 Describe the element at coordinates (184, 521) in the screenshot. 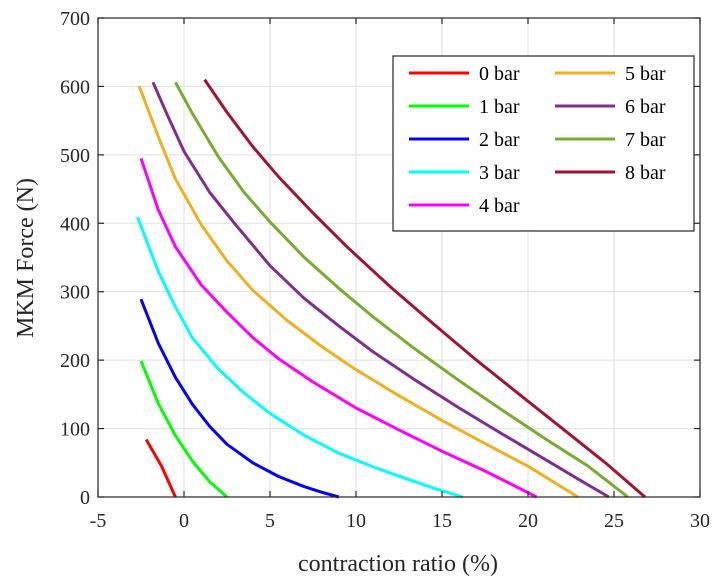

I see `x-tick-label: 0` at that location.